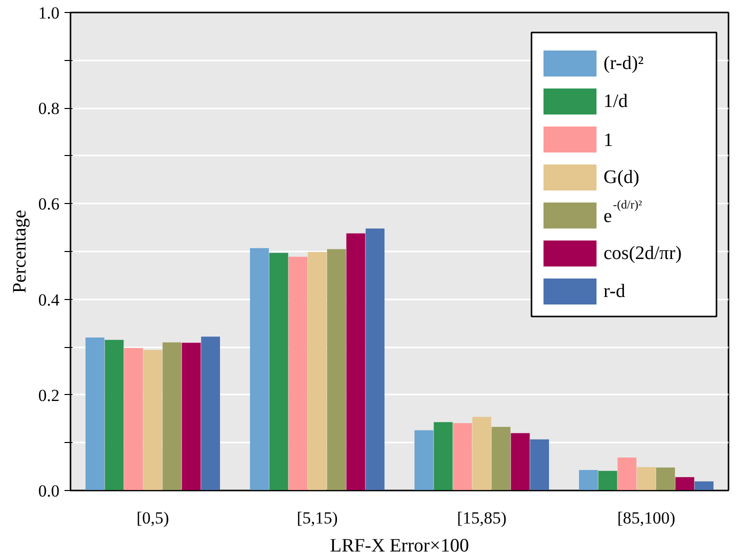  What do you see at coordinates (49, 204) in the screenshot?
I see `y-tick-label: 0.6` at bounding box center [49, 204].